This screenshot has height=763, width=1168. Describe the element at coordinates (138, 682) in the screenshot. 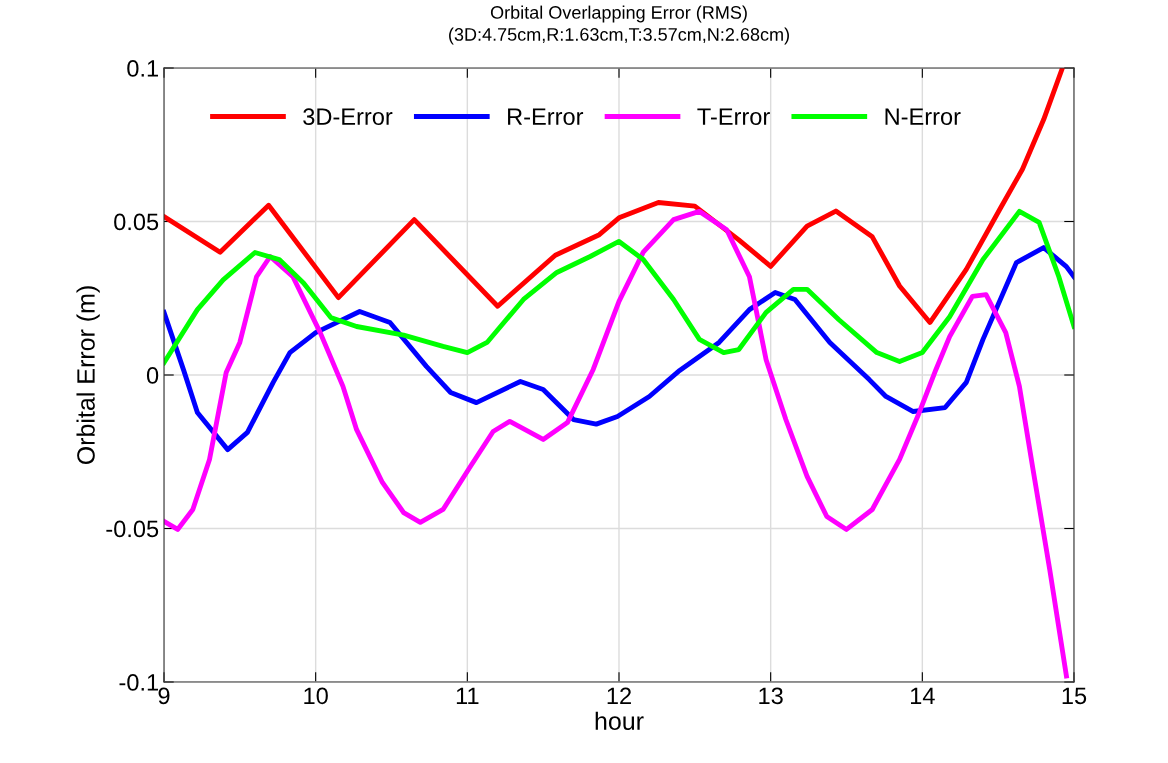

I see `y-tick-label: -0.1` at that location.